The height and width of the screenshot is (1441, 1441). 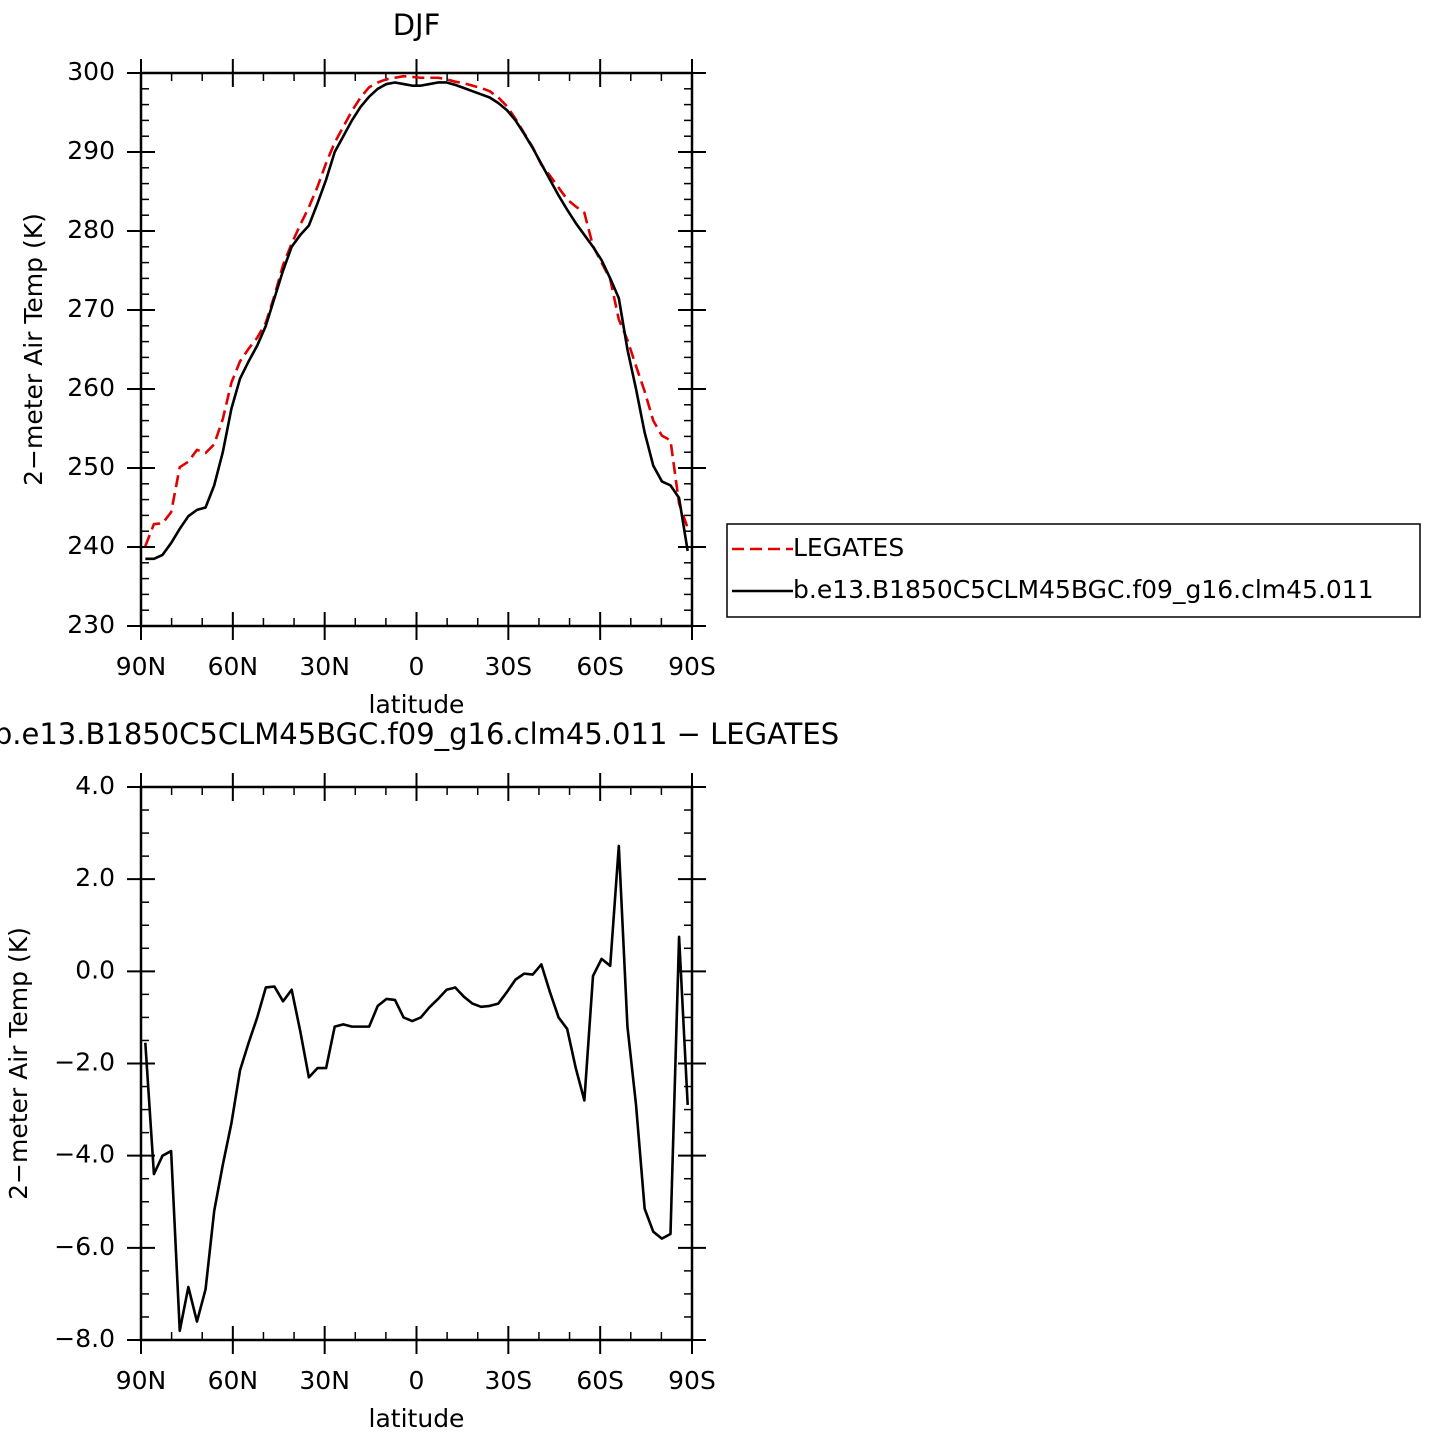 What do you see at coordinates (84, 1062) in the screenshot?
I see `y-tick-label: −2.0` at bounding box center [84, 1062].